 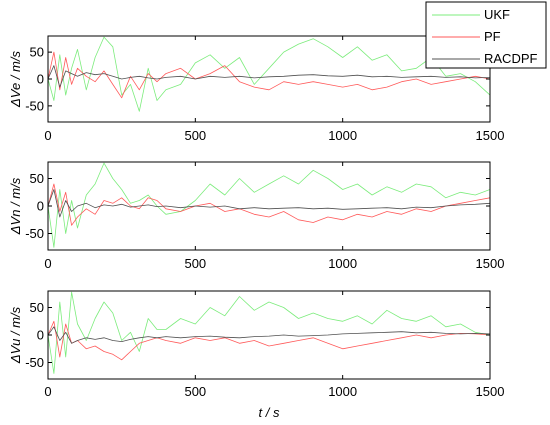 What do you see at coordinates (269, 412) in the screenshot?
I see `x-axis-label: t / s` at bounding box center [269, 412].